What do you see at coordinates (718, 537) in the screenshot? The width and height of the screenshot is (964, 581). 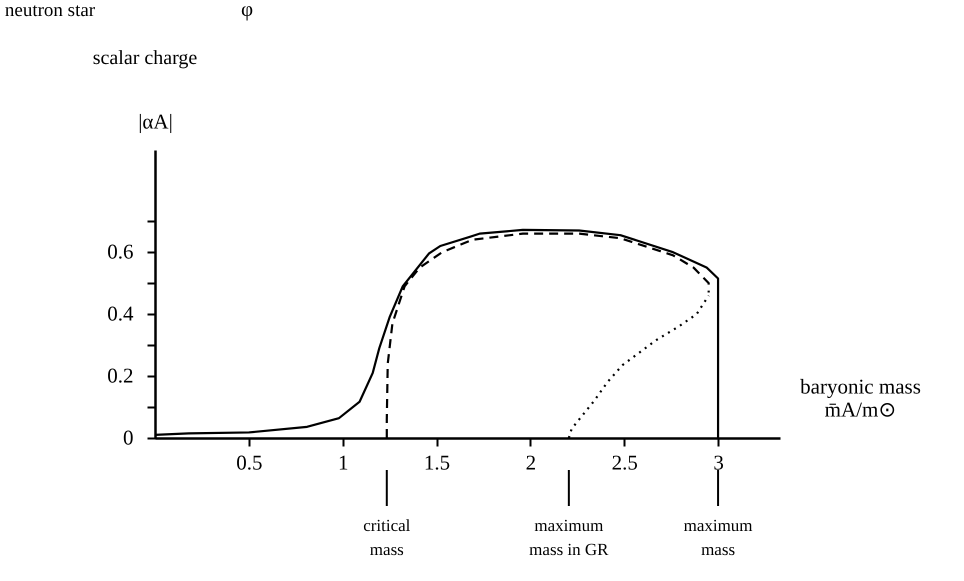 I see `ref-line-label: maximum mass` at bounding box center [718, 537].